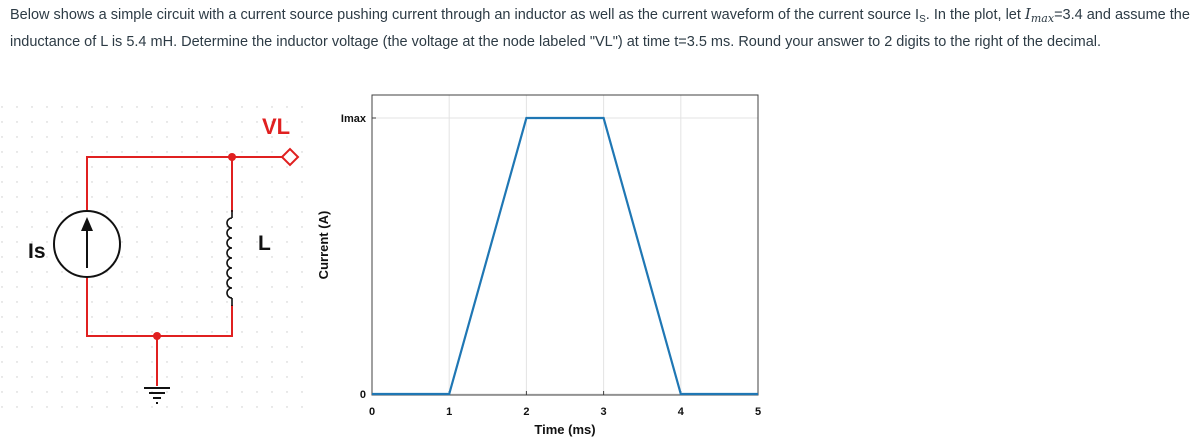  What do you see at coordinates (157, 395) in the screenshot?
I see `ground-icon` at bounding box center [157, 395].